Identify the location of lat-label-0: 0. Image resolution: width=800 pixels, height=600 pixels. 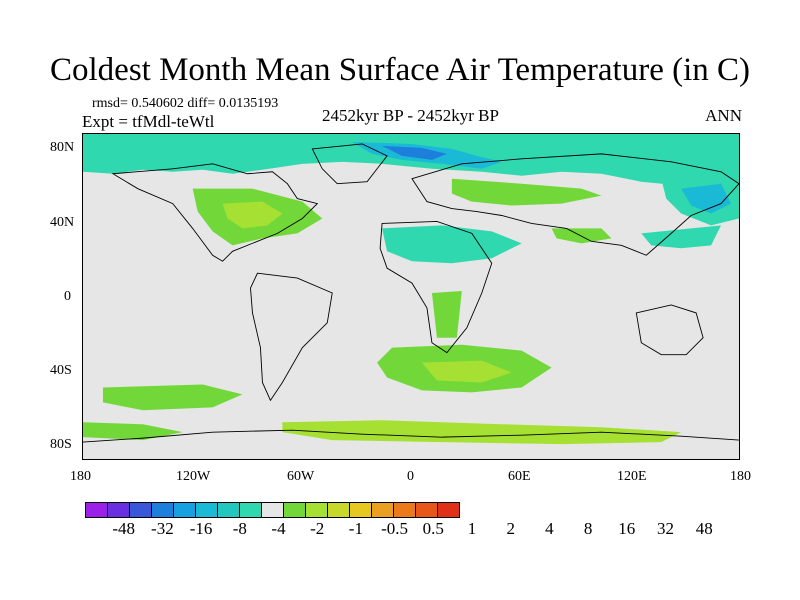
(67, 296).